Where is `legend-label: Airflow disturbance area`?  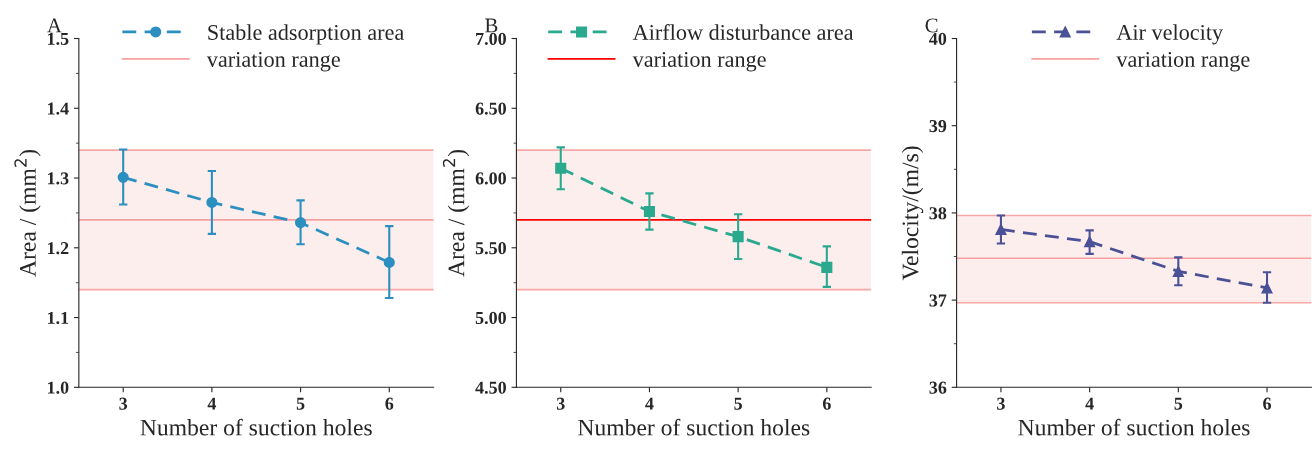
legend-label: Airflow disturbance area is located at coordinates (743, 32).